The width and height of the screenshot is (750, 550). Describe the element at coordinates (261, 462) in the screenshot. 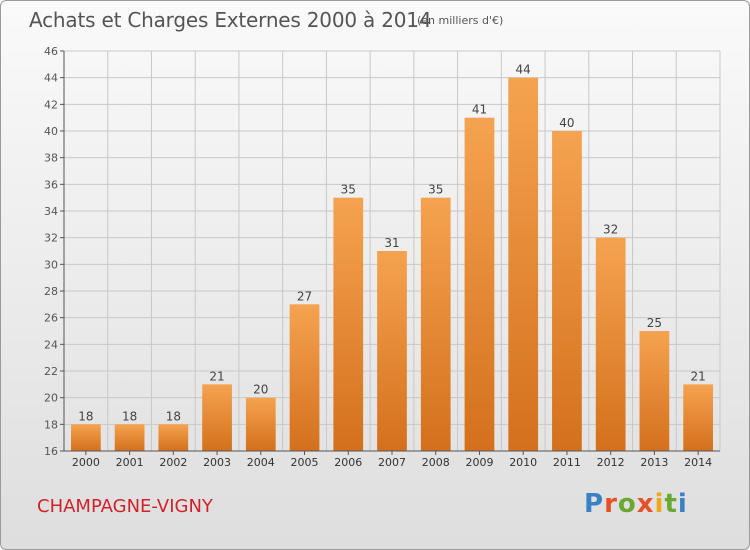

I see `x-tick-label: 2004` at that location.